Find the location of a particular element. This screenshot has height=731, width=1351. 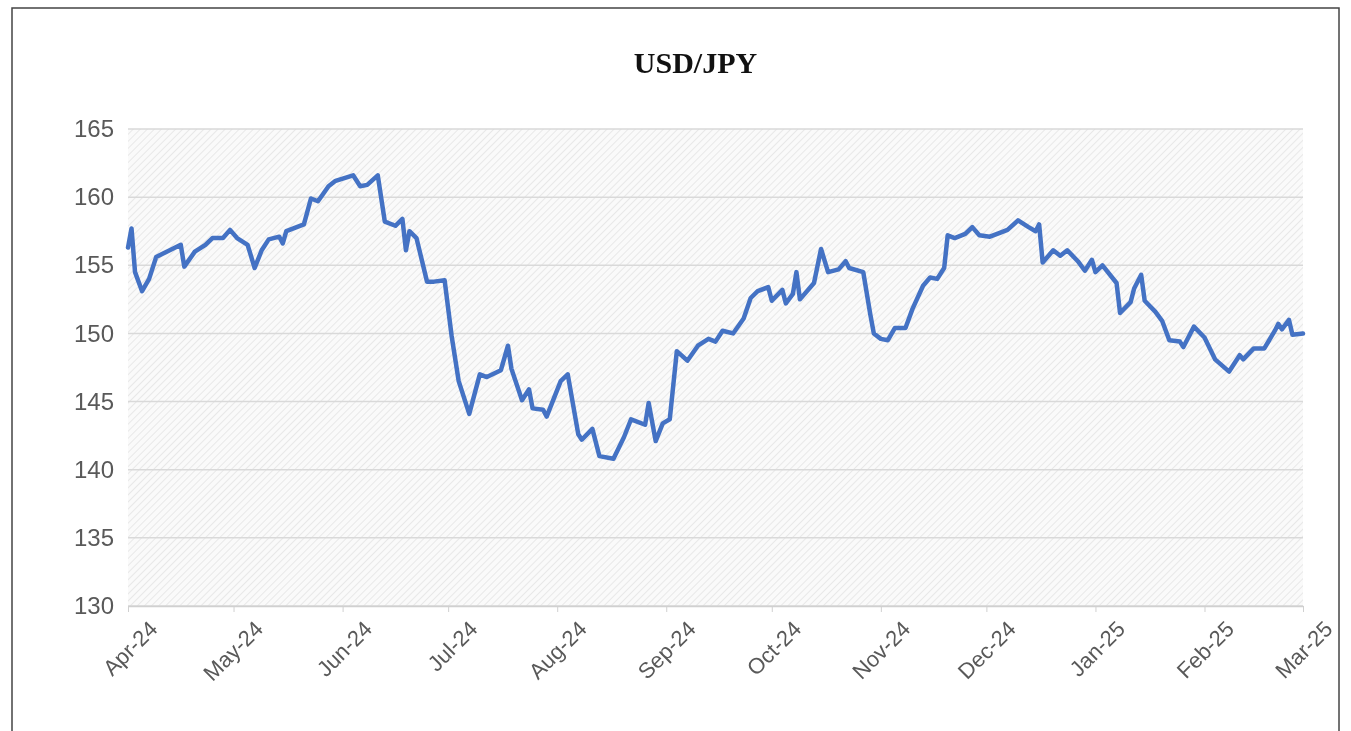

y-tick-label: 135 is located at coordinates (93, 538).